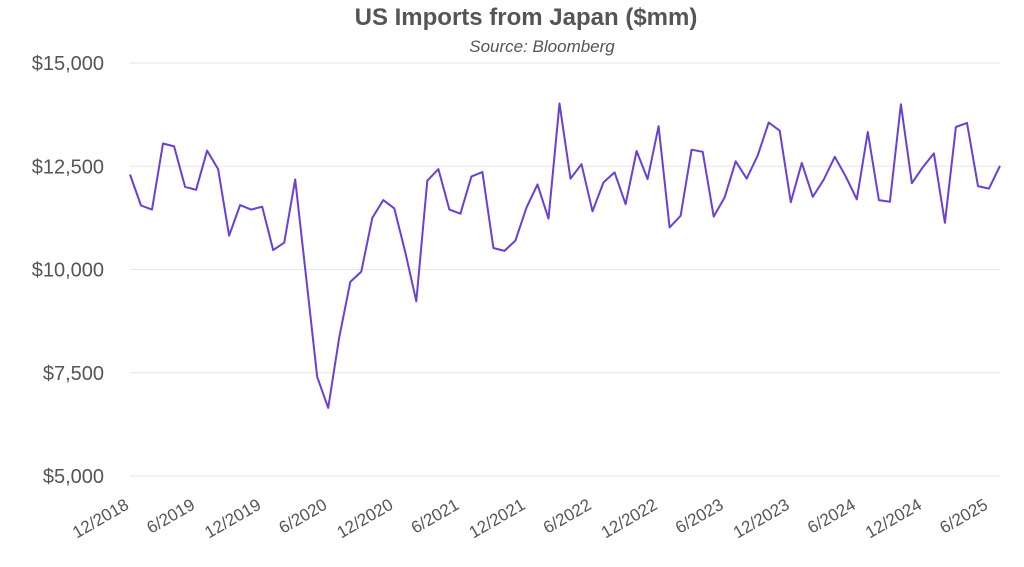  What do you see at coordinates (542, 46) in the screenshot?
I see `chart-subtitle: Source: Bloomberg` at bounding box center [542, 46].